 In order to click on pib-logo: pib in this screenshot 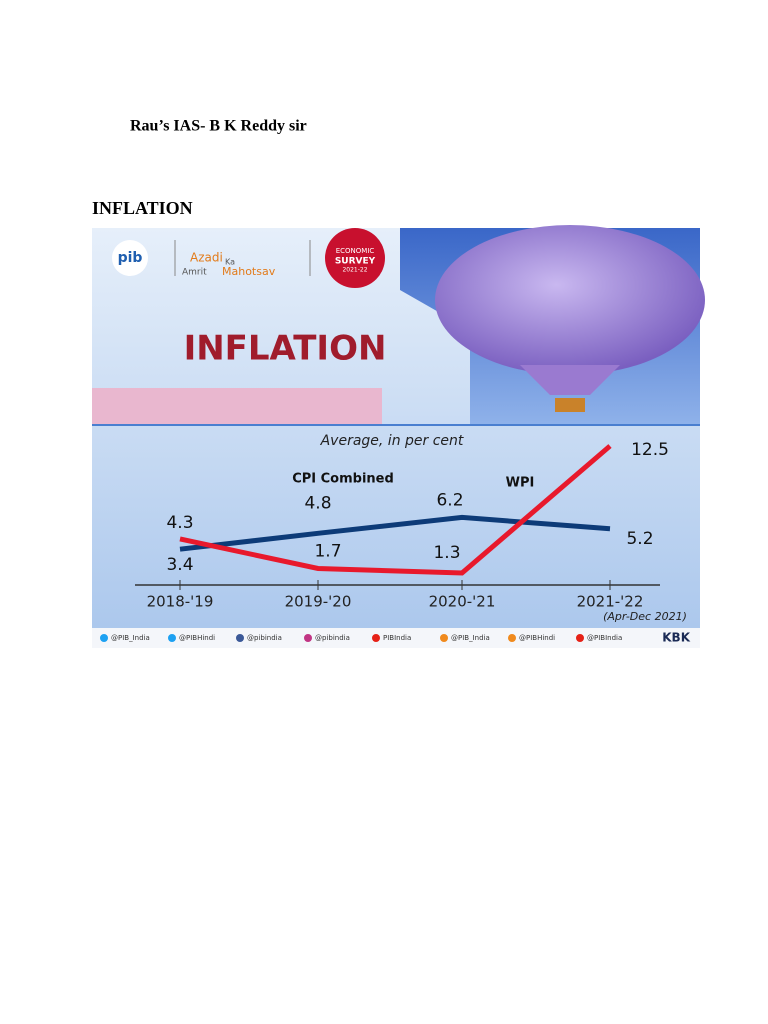, I will do `click(130, 258)`.